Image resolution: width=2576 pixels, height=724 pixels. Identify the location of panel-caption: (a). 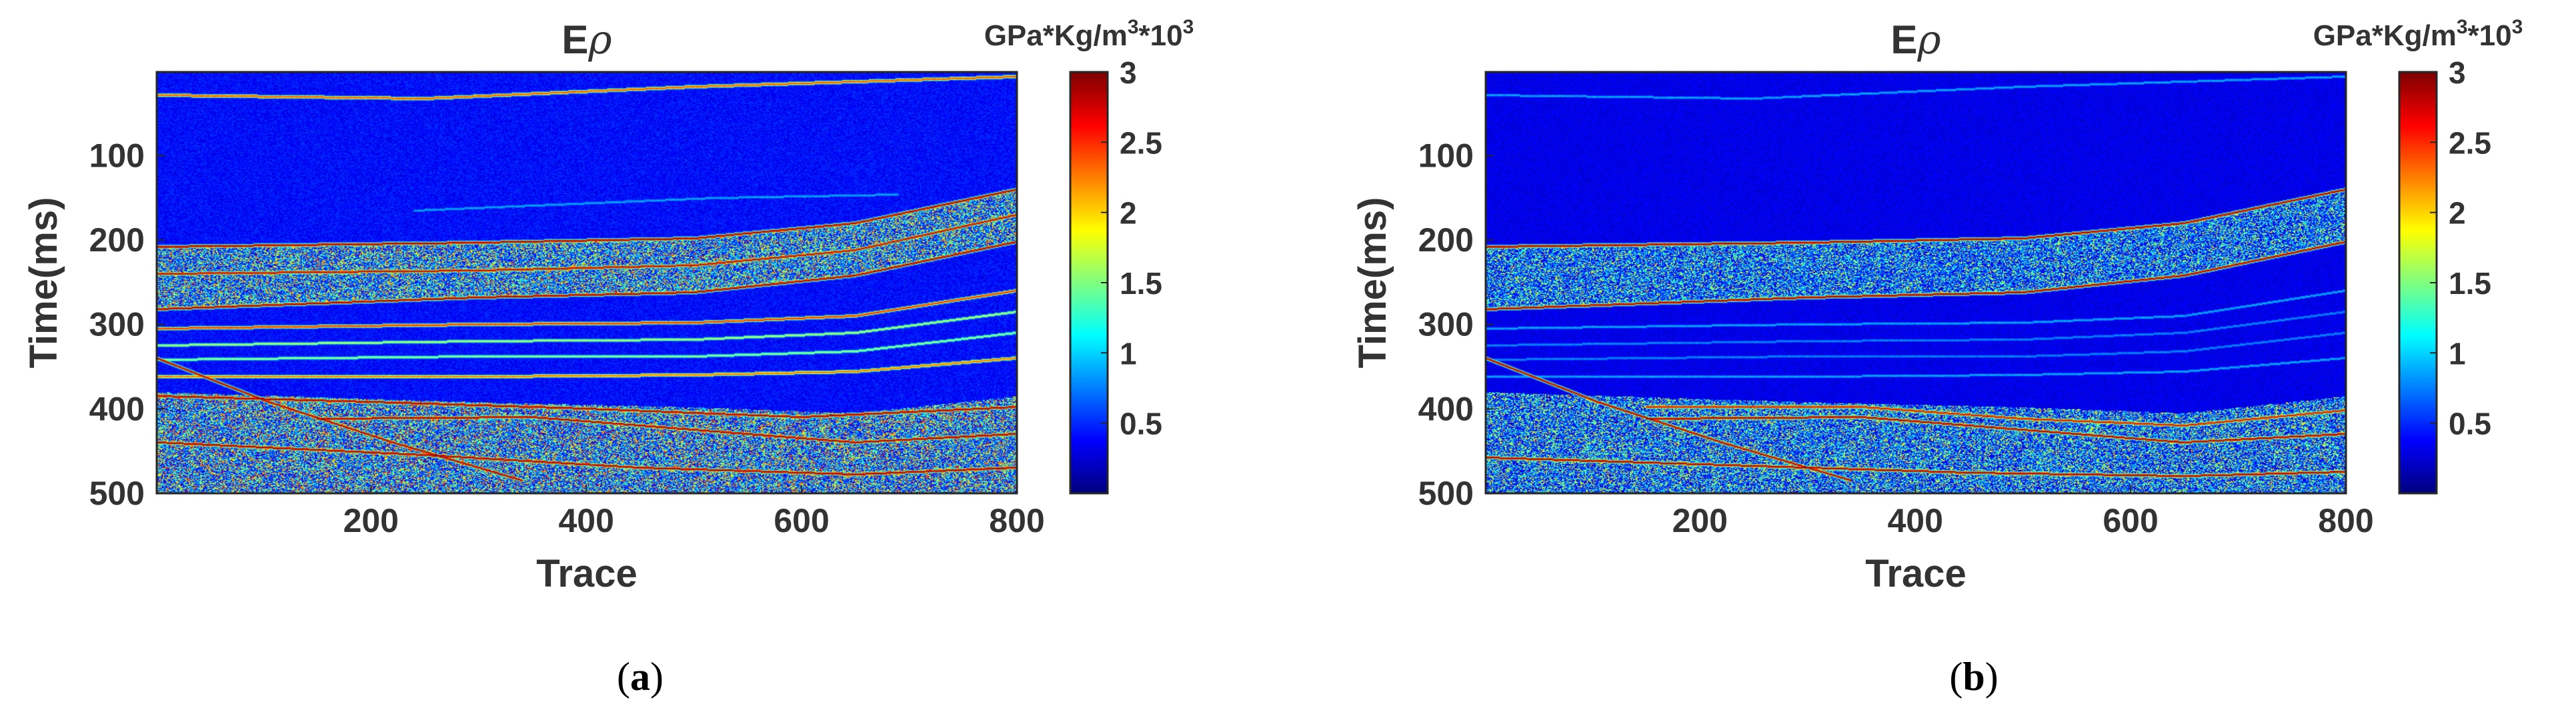
(640, 677).